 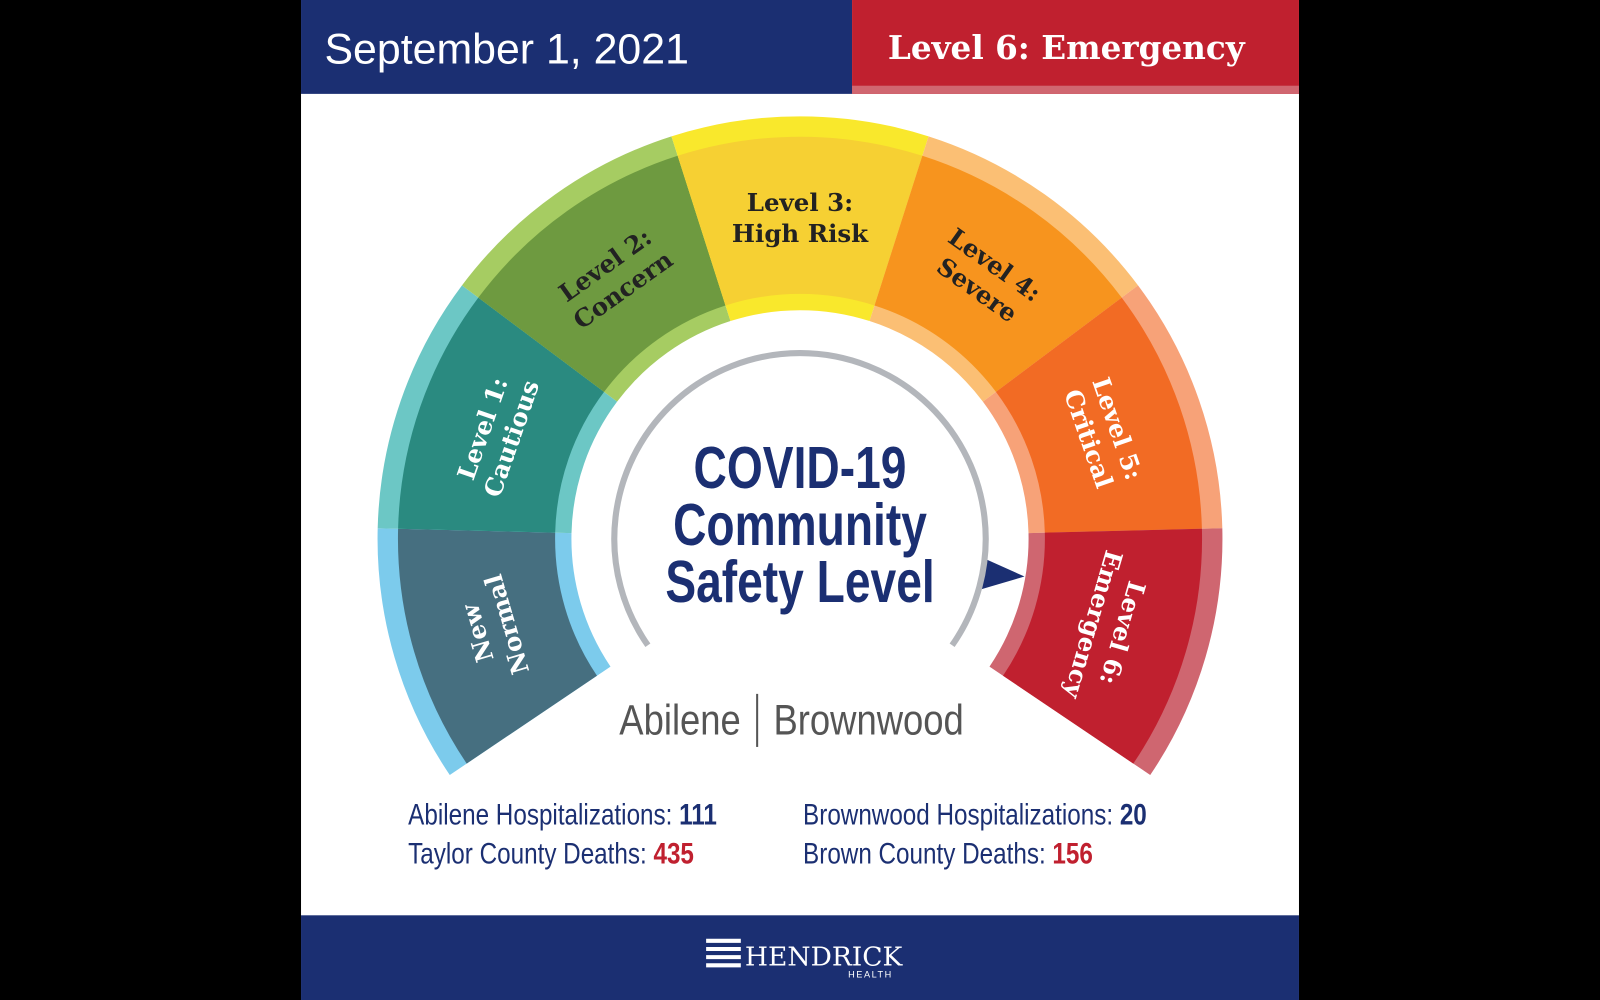 What do you see at coordinates (506, 49) in the screenshot?
I see `date: September 1, 2021` at bounding box center [506, 49].